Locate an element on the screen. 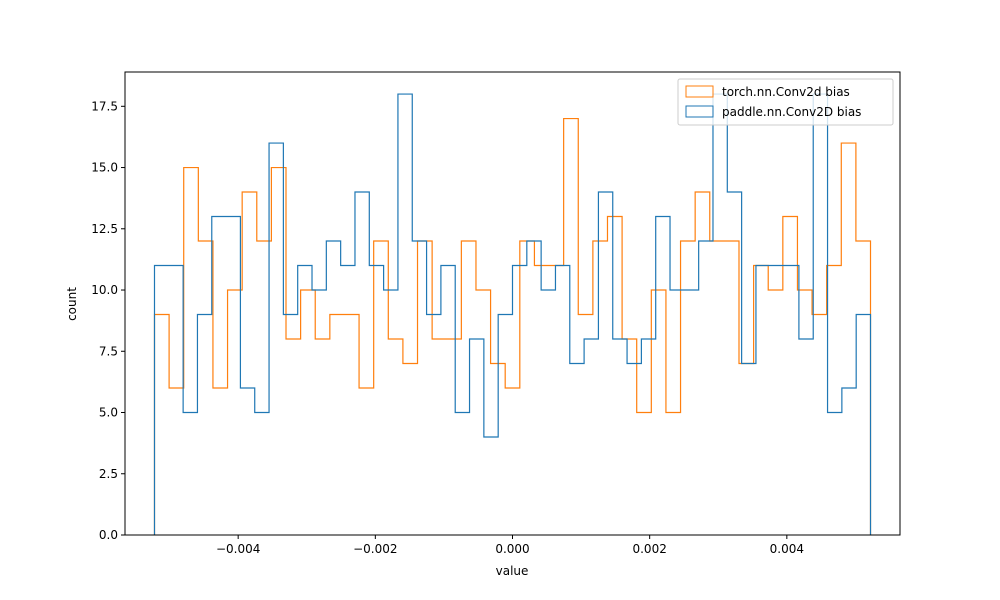 This screenshot has height=600, width=1000. y-axis-label: count is located at coordinates (72, 304).